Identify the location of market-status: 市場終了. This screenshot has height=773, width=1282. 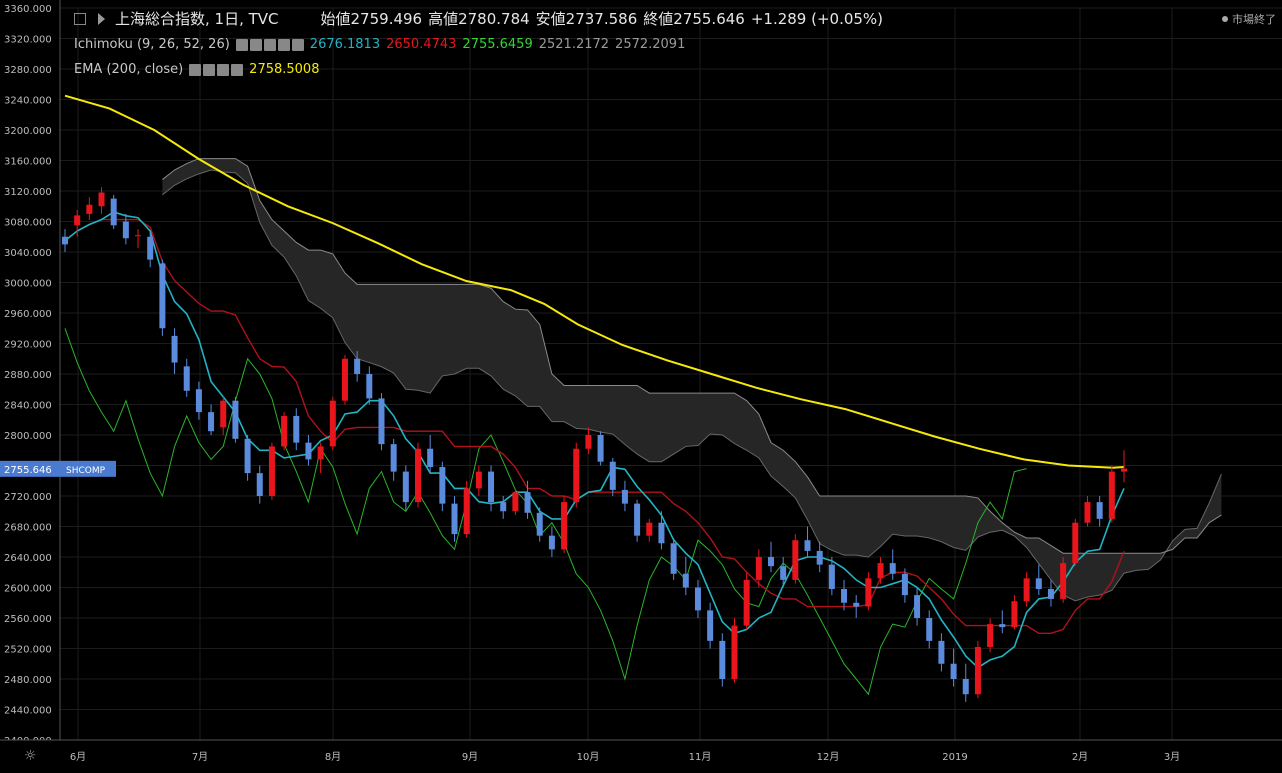
(1249, 19).